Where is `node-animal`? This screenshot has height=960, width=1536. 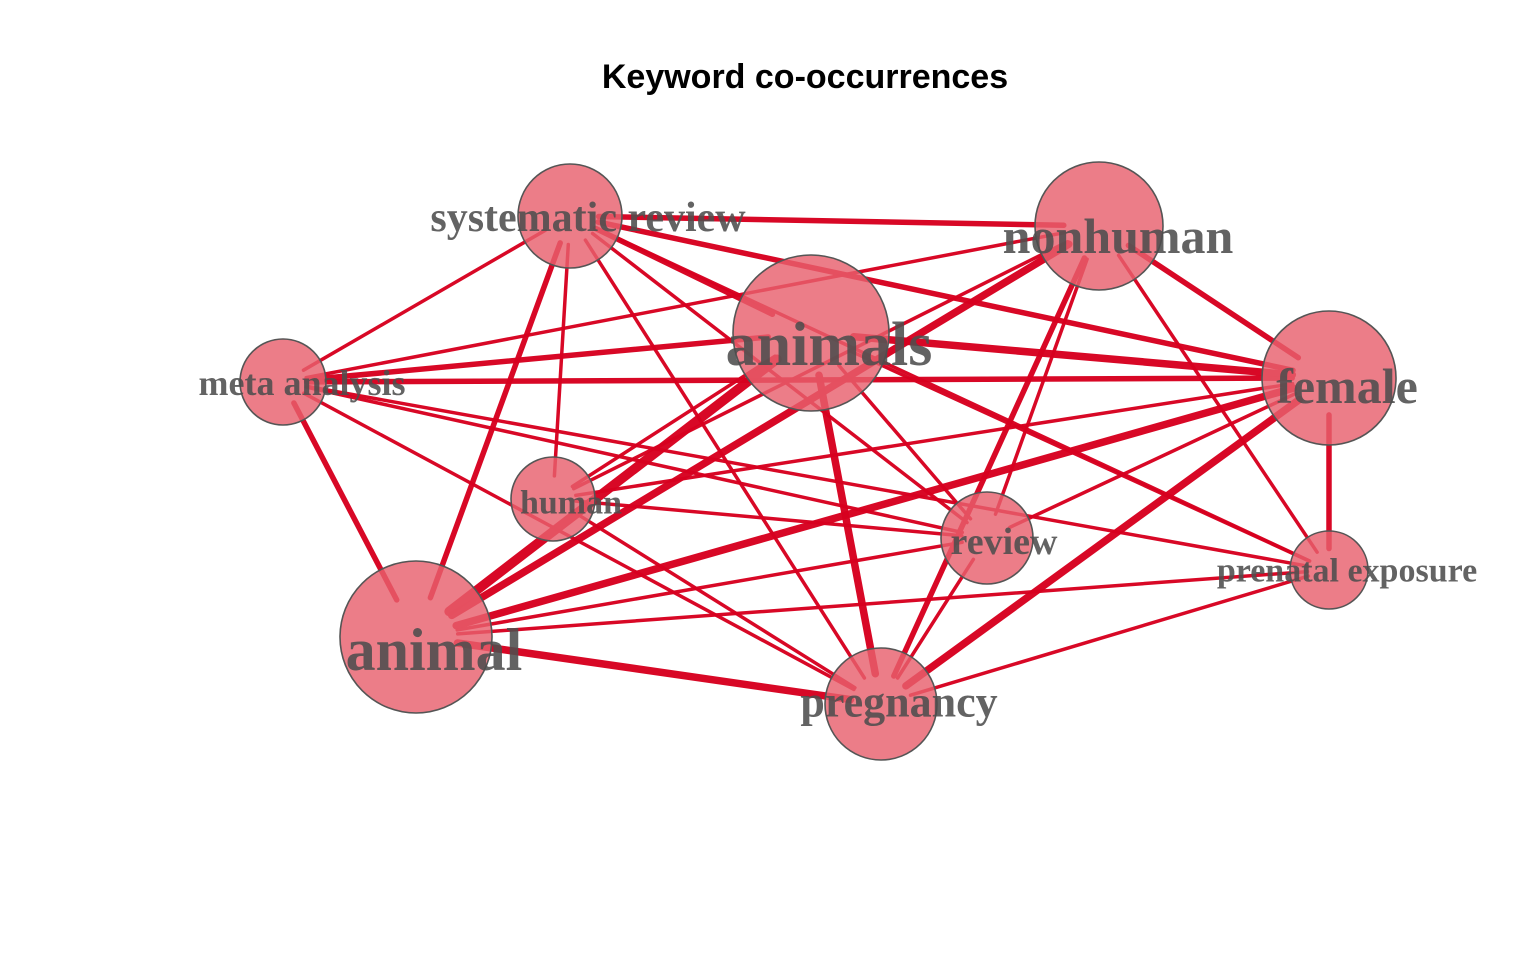 node-animal is located at coordinates (416, 637).